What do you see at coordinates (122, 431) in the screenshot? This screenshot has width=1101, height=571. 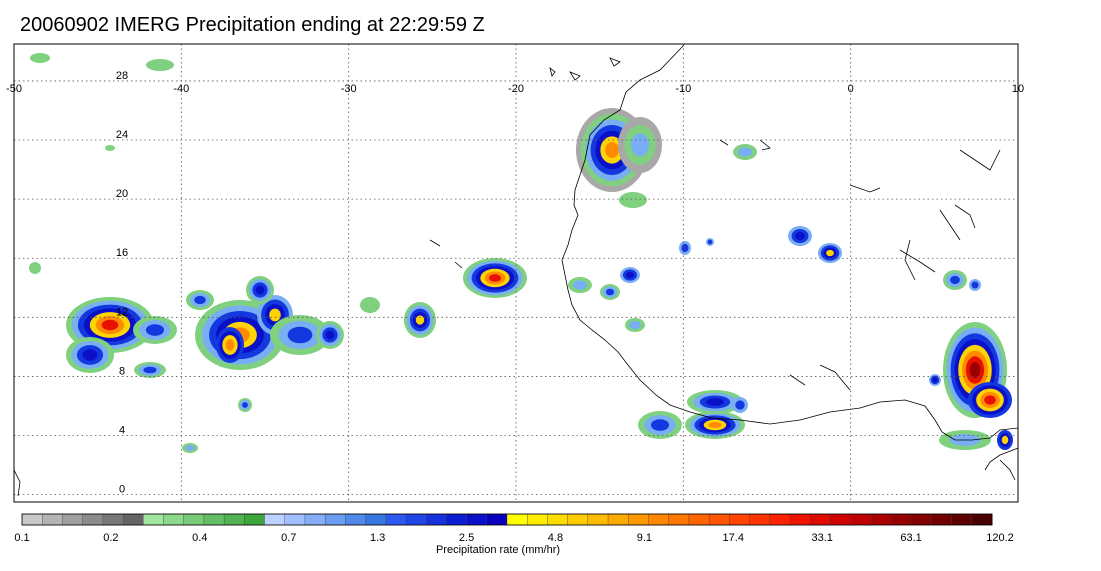 I see `latitude-tick-label: 4` at bounding box center [122, 431].